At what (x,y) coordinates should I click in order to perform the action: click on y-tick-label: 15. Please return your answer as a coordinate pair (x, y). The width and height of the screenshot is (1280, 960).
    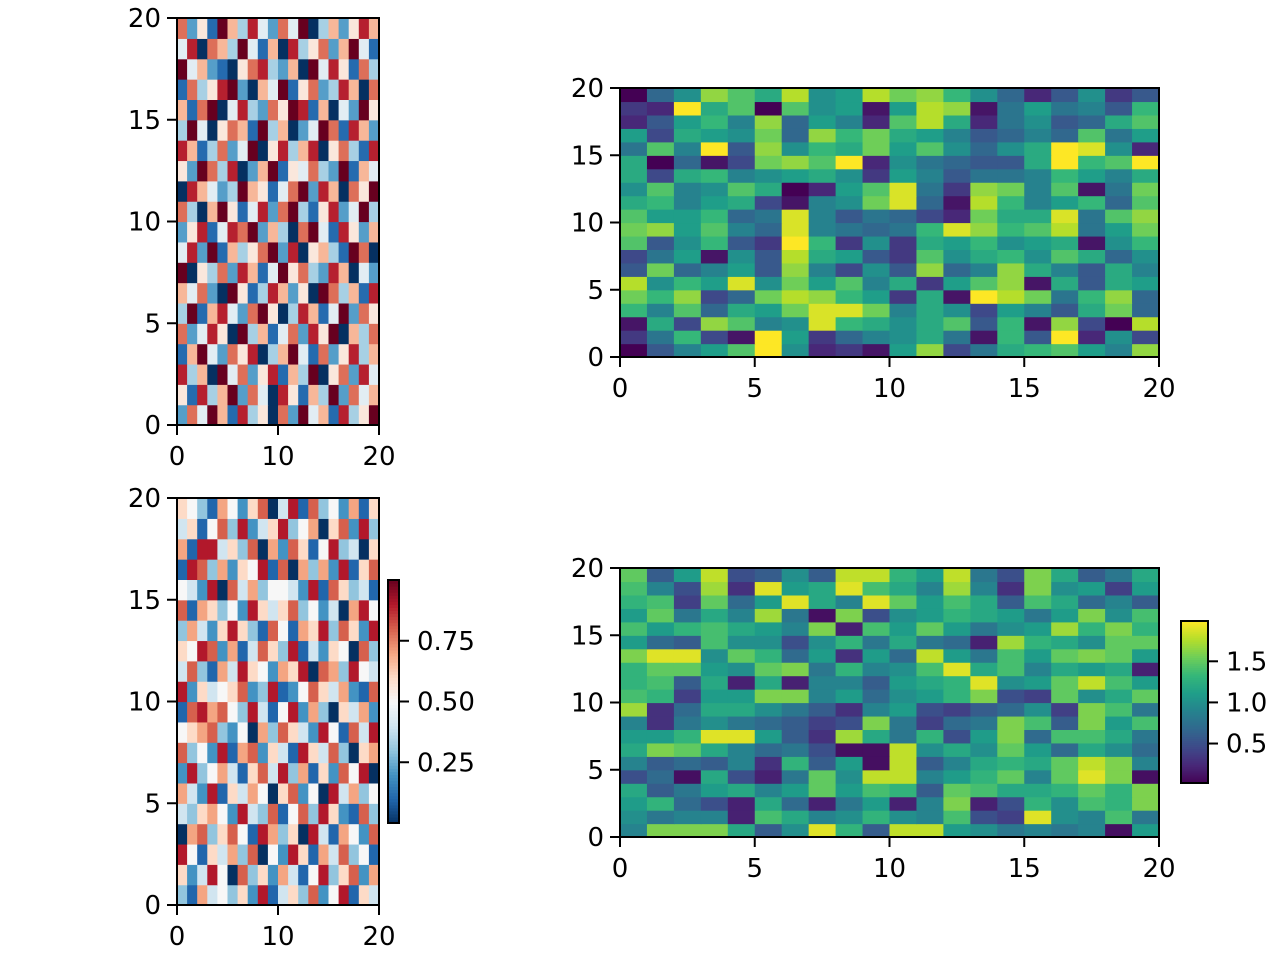
    Looking at the image, I should click on (144, 121).